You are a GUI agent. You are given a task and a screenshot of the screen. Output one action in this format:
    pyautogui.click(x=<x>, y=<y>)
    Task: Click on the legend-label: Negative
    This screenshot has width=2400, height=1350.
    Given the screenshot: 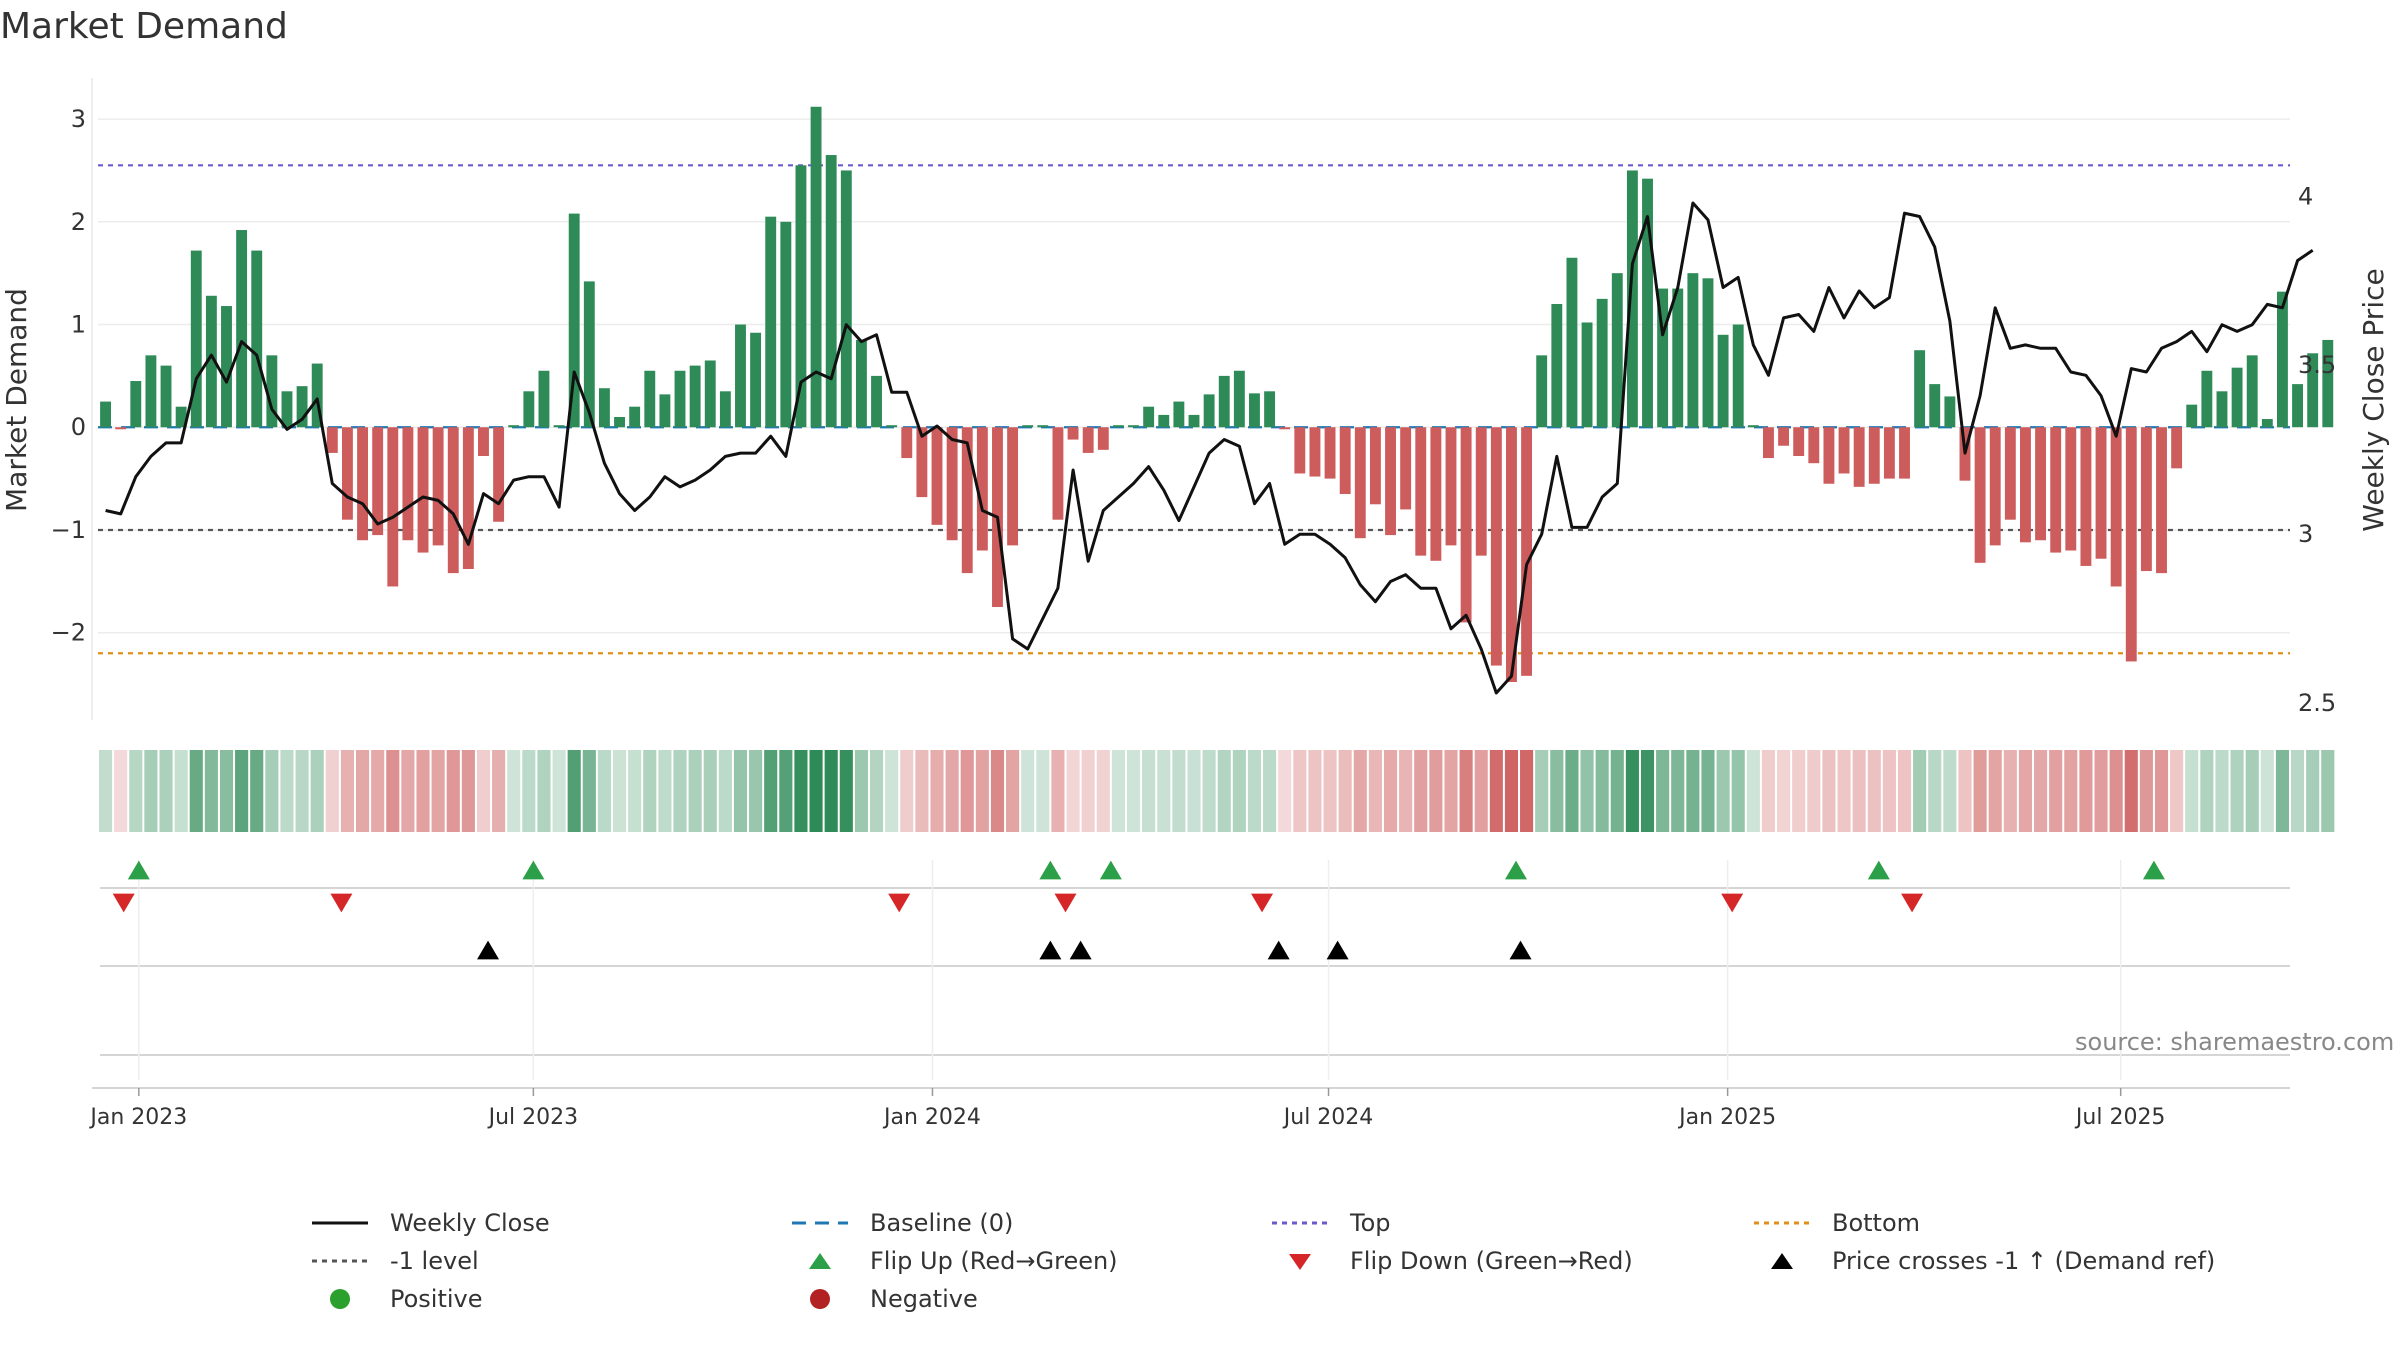 What is the action you would take?
    pyautogui.click(x=924, y=1299)
    